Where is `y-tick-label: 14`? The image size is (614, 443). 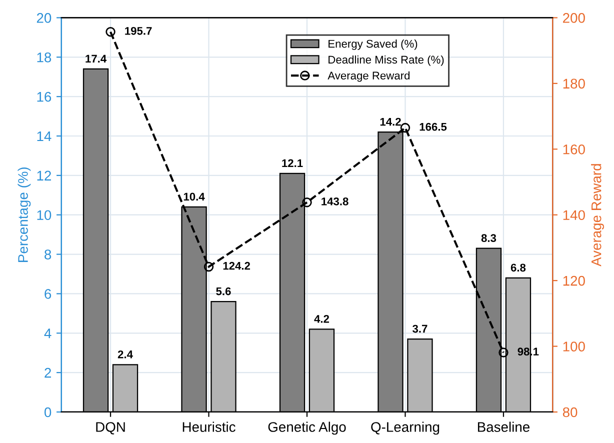
y-tick-label: 14 is located at coordinates (44, 136).